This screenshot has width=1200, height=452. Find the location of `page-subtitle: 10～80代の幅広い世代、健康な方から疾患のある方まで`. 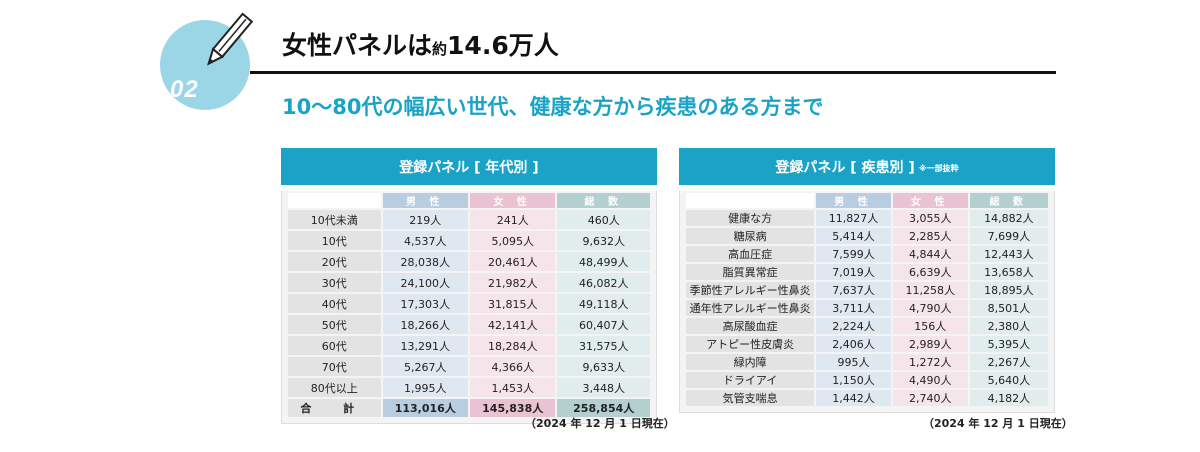

page-subtitle: 10～80代の幅広い世代、健康な方から疾患のある方まで is located at coordinates (553, 107).